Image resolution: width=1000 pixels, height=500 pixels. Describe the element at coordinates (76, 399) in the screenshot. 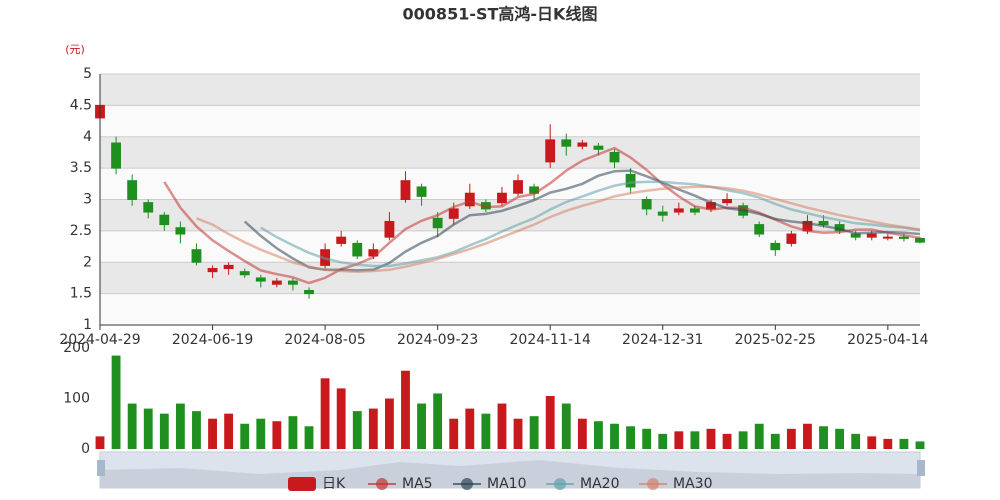

I see `volume-tick-label: 100` at that location.